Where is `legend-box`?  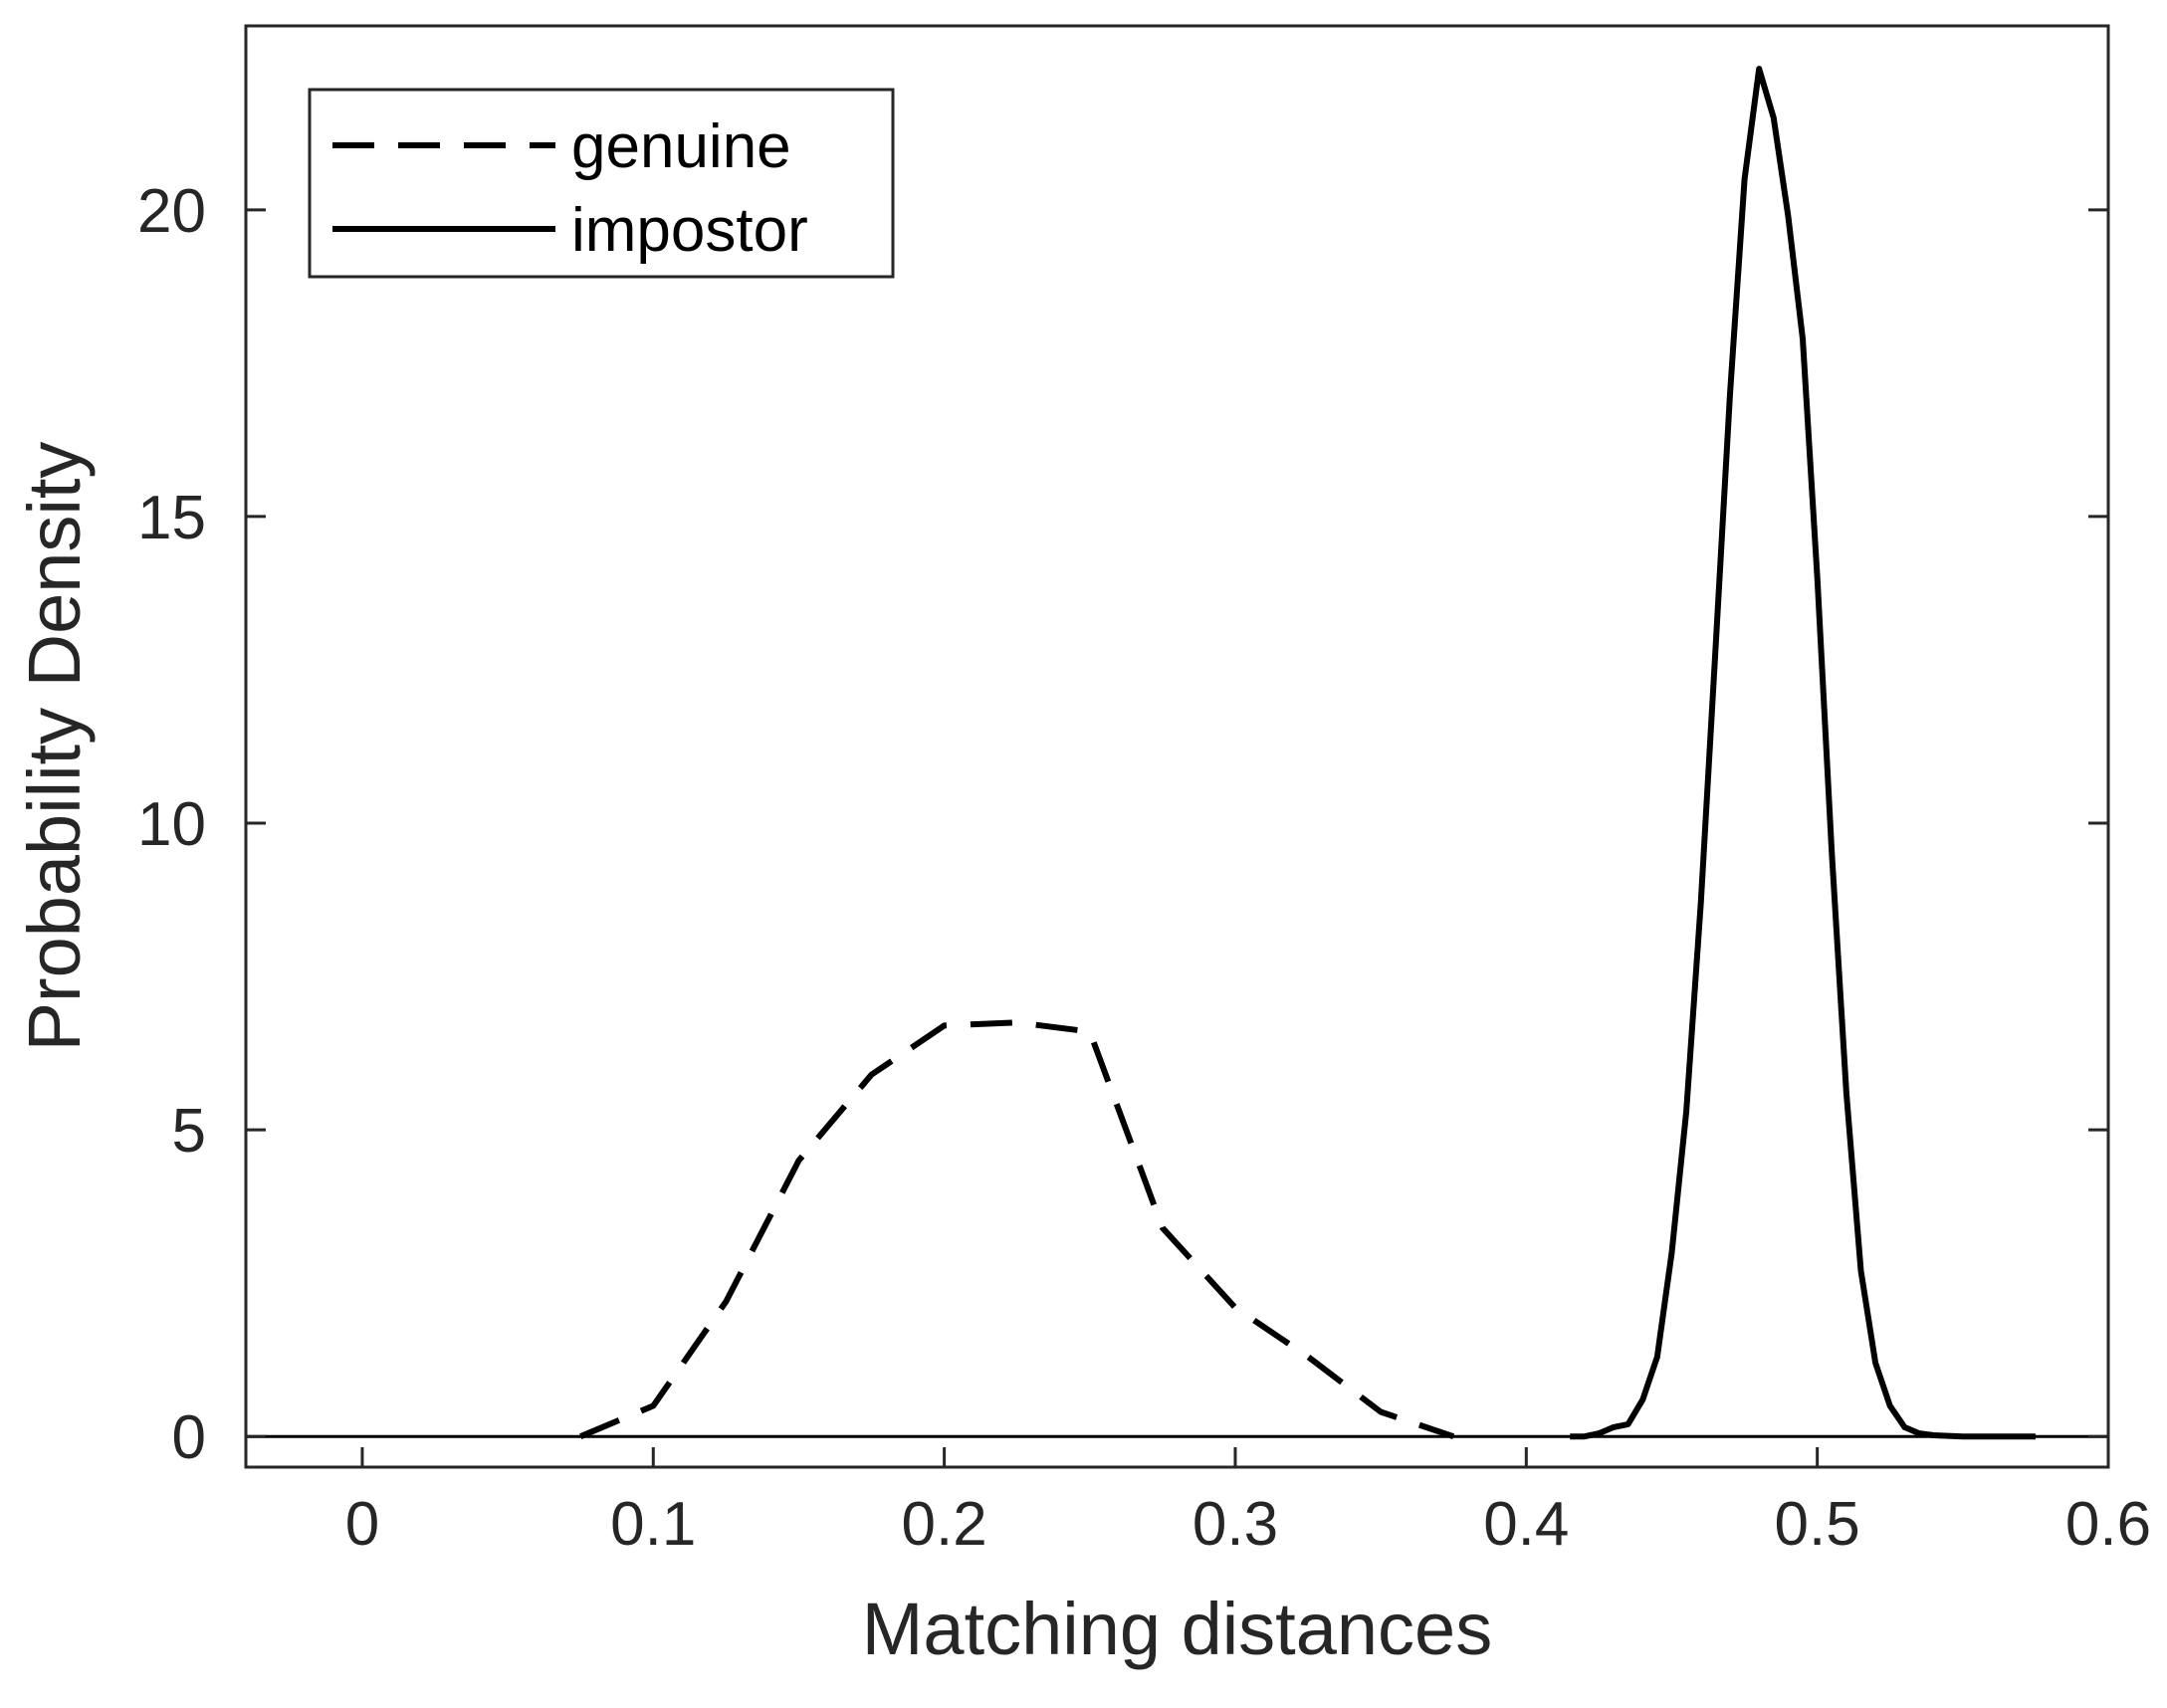
legend-box is located at coordinates (601, 183).